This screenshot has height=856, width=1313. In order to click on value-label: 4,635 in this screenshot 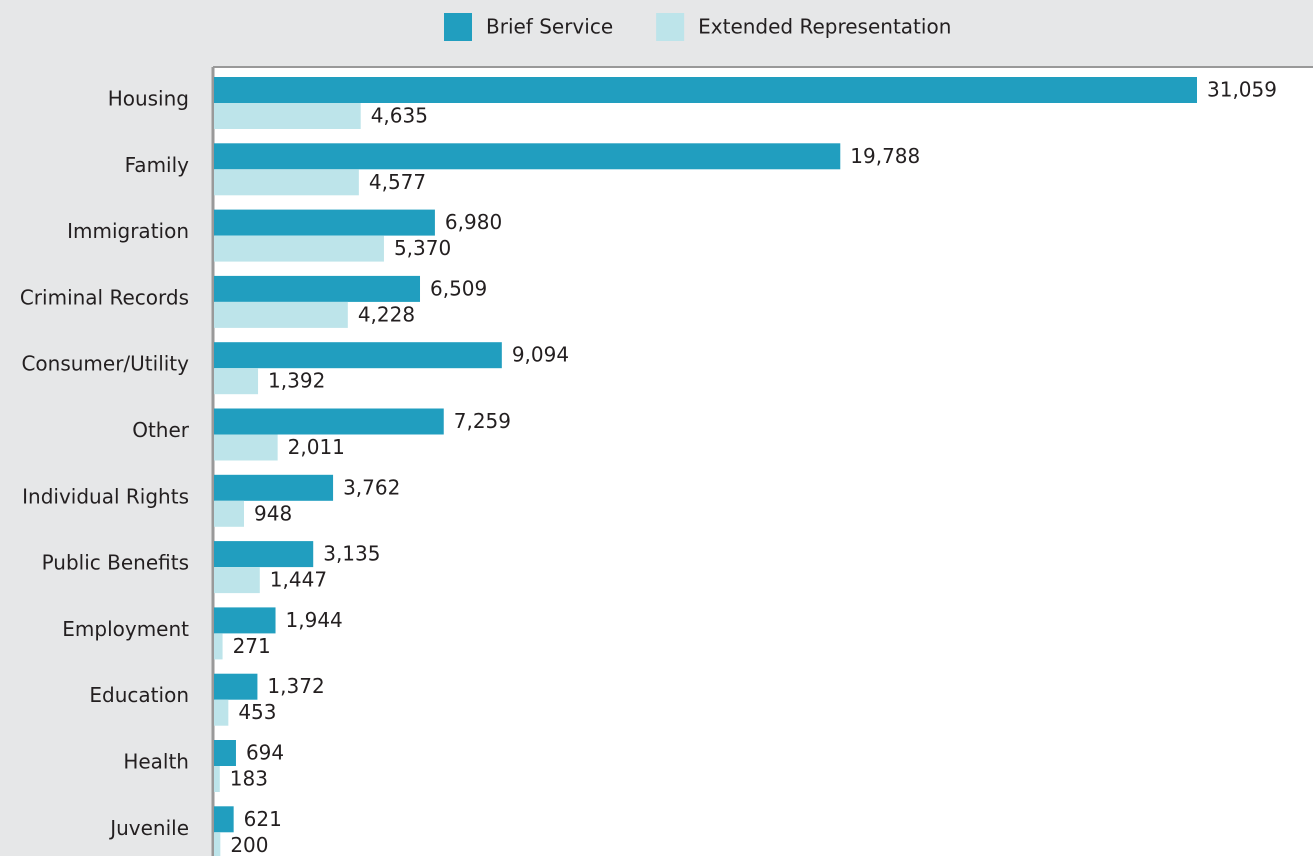, I will do `click(399, 116)`.